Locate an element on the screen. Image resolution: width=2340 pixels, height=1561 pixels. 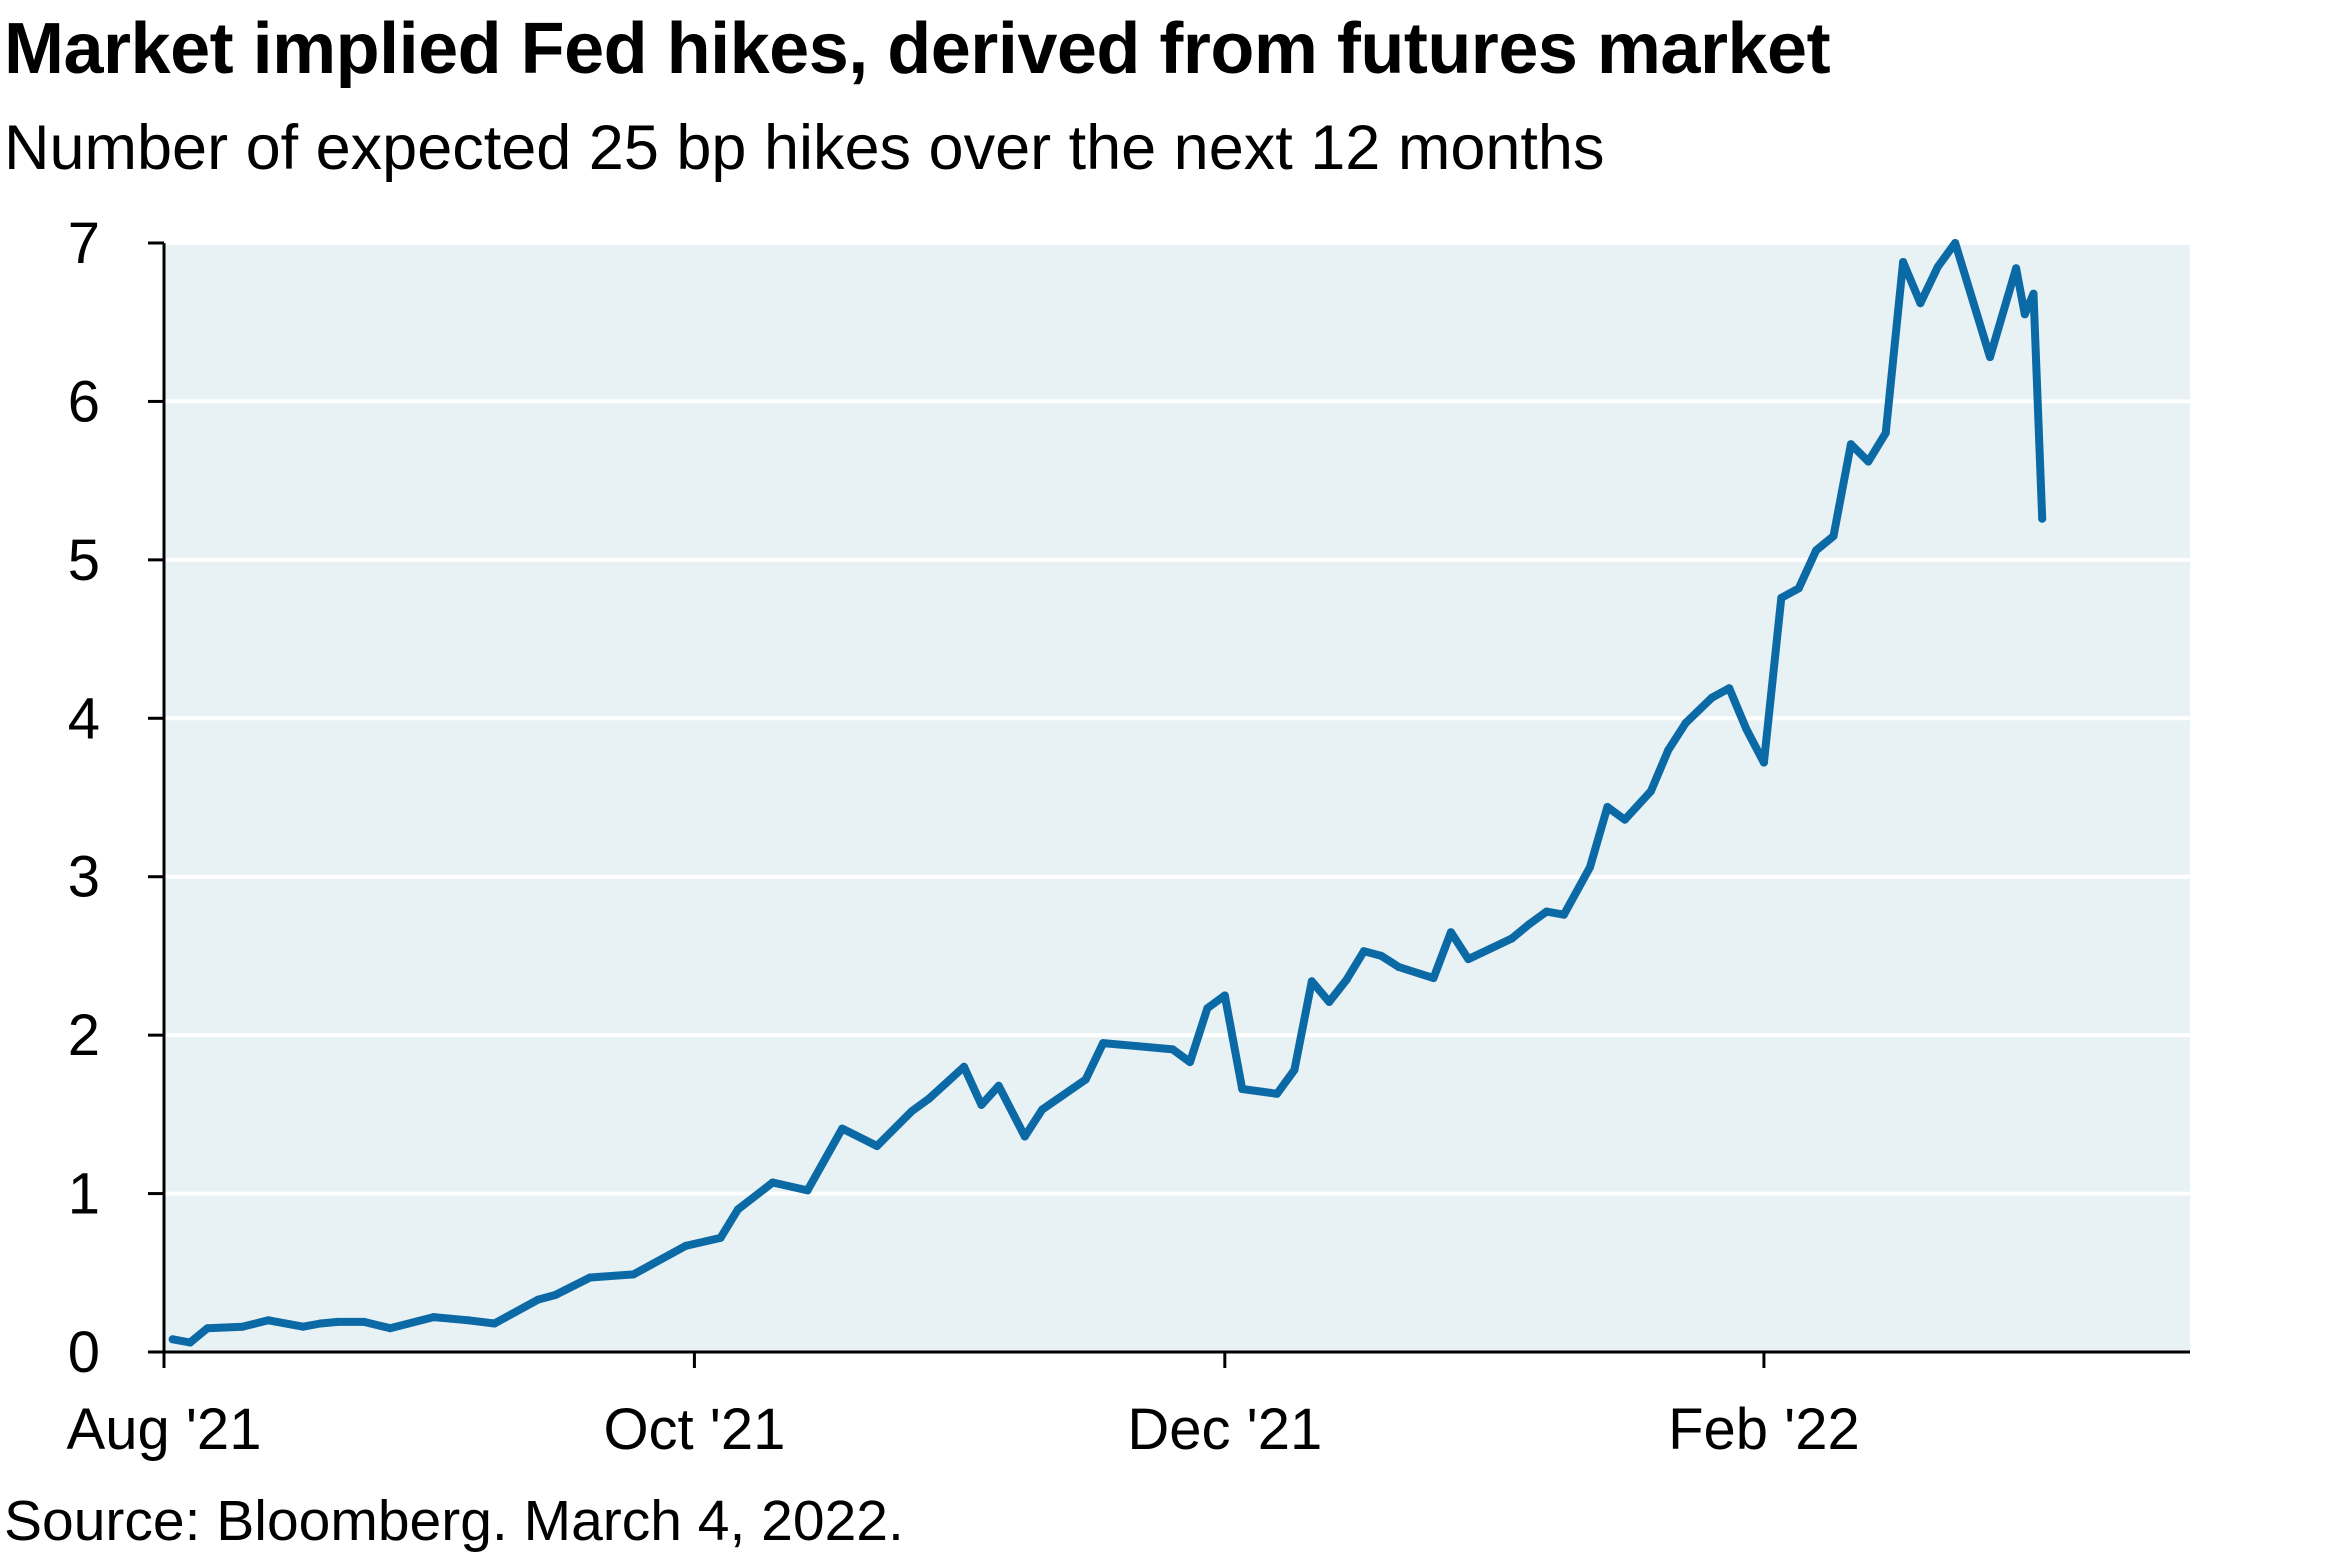
source-note: Source: Bloomberg. March 4, 2022. is located at coordinates (454, 1521).